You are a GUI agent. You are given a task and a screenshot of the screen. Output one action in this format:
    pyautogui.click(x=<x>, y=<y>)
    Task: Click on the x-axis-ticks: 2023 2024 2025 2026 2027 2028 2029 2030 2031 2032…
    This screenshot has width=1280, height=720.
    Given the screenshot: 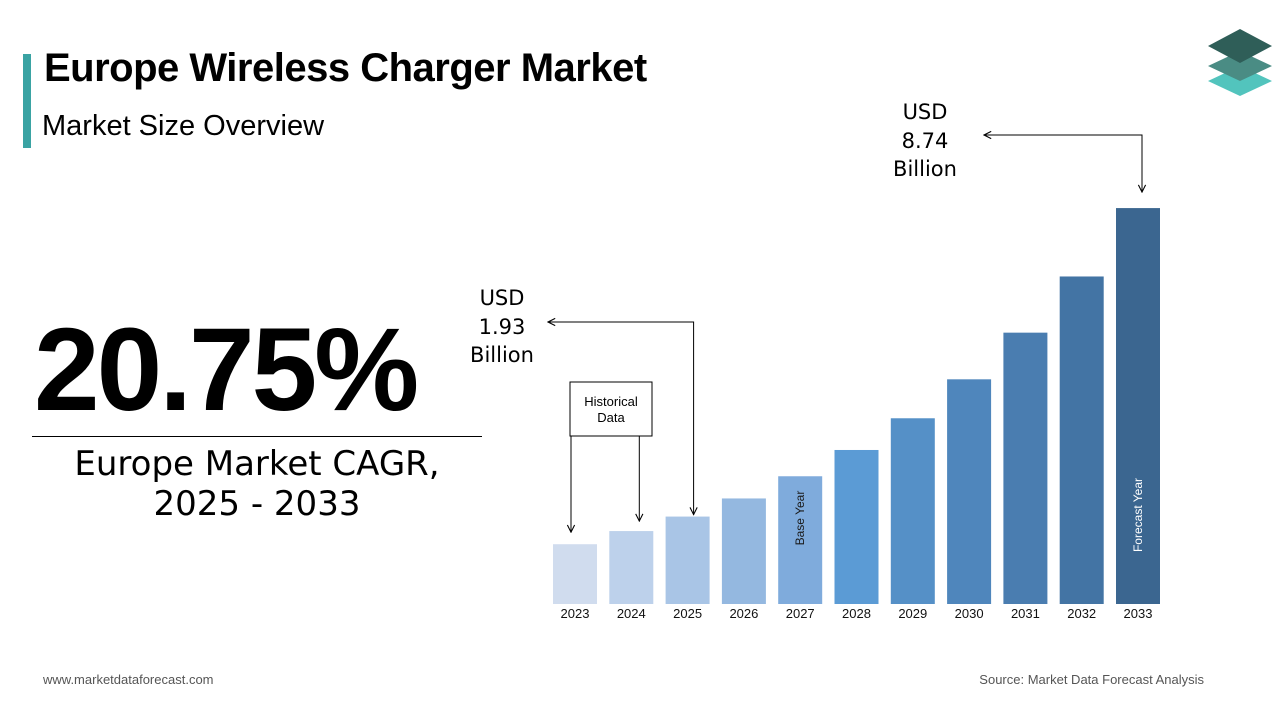 What is the action you would take?
    pyautogui.click(x=857, y=613)
    